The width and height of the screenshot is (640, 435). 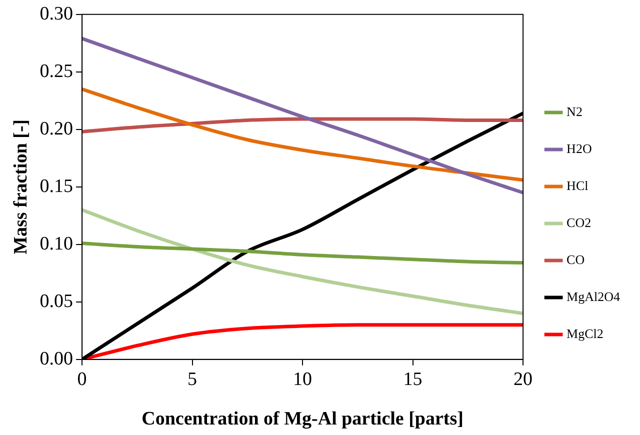 What do you see at coordinates (579, 148) in the screenshot?
I see `legend-label: H2O` at bounding box center [579, 148].